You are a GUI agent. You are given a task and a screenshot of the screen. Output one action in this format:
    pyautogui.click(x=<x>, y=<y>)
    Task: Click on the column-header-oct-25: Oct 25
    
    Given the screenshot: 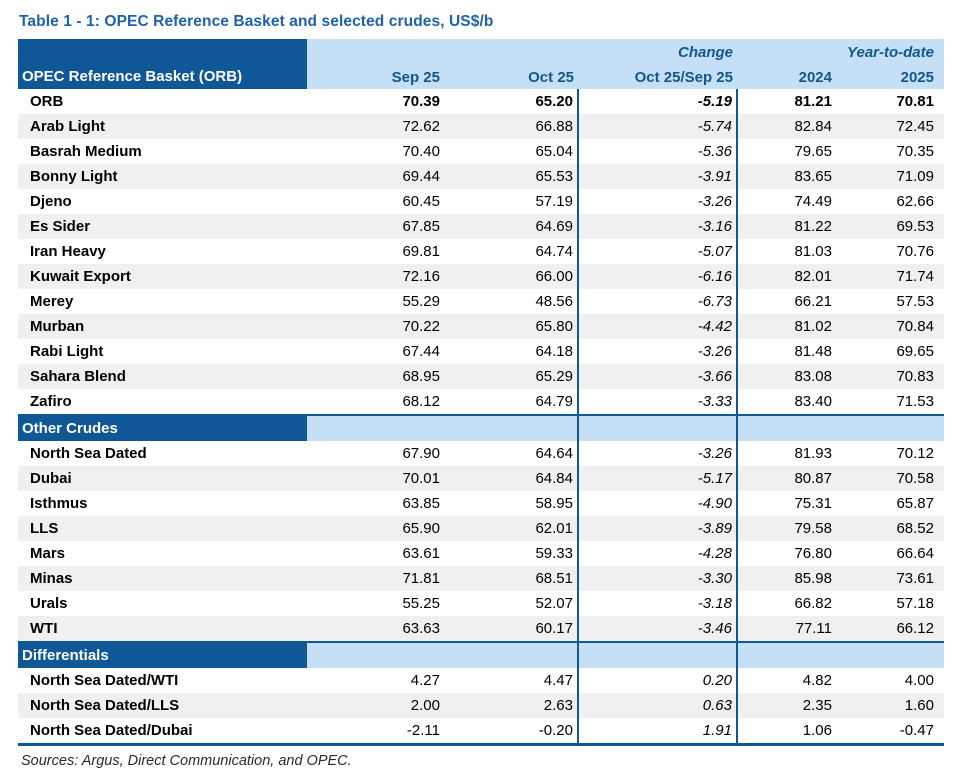 What is the action you would take?
    pyautogui.click(x=511, y=77)
    